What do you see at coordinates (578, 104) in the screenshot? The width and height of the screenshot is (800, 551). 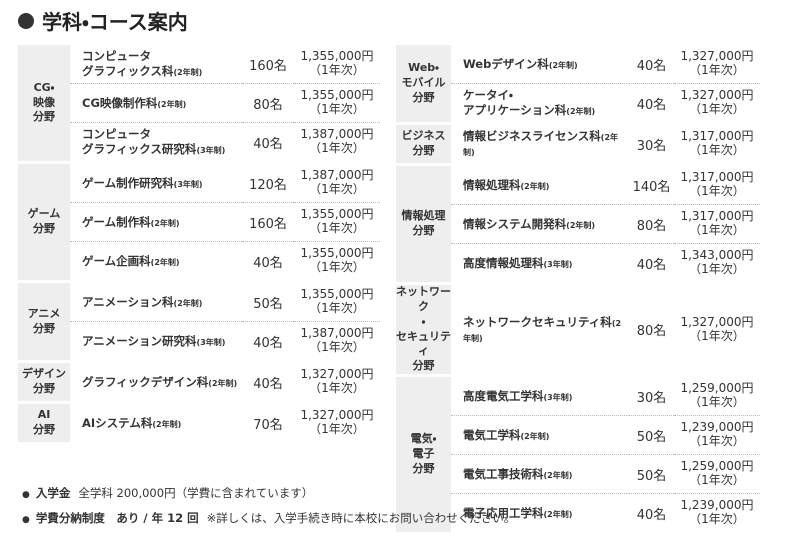 I see `course-row: ケータイ・ アプリケーション科(2年制) 40名 1,327,000円 （1年次）` at bounding box center [578, 104].